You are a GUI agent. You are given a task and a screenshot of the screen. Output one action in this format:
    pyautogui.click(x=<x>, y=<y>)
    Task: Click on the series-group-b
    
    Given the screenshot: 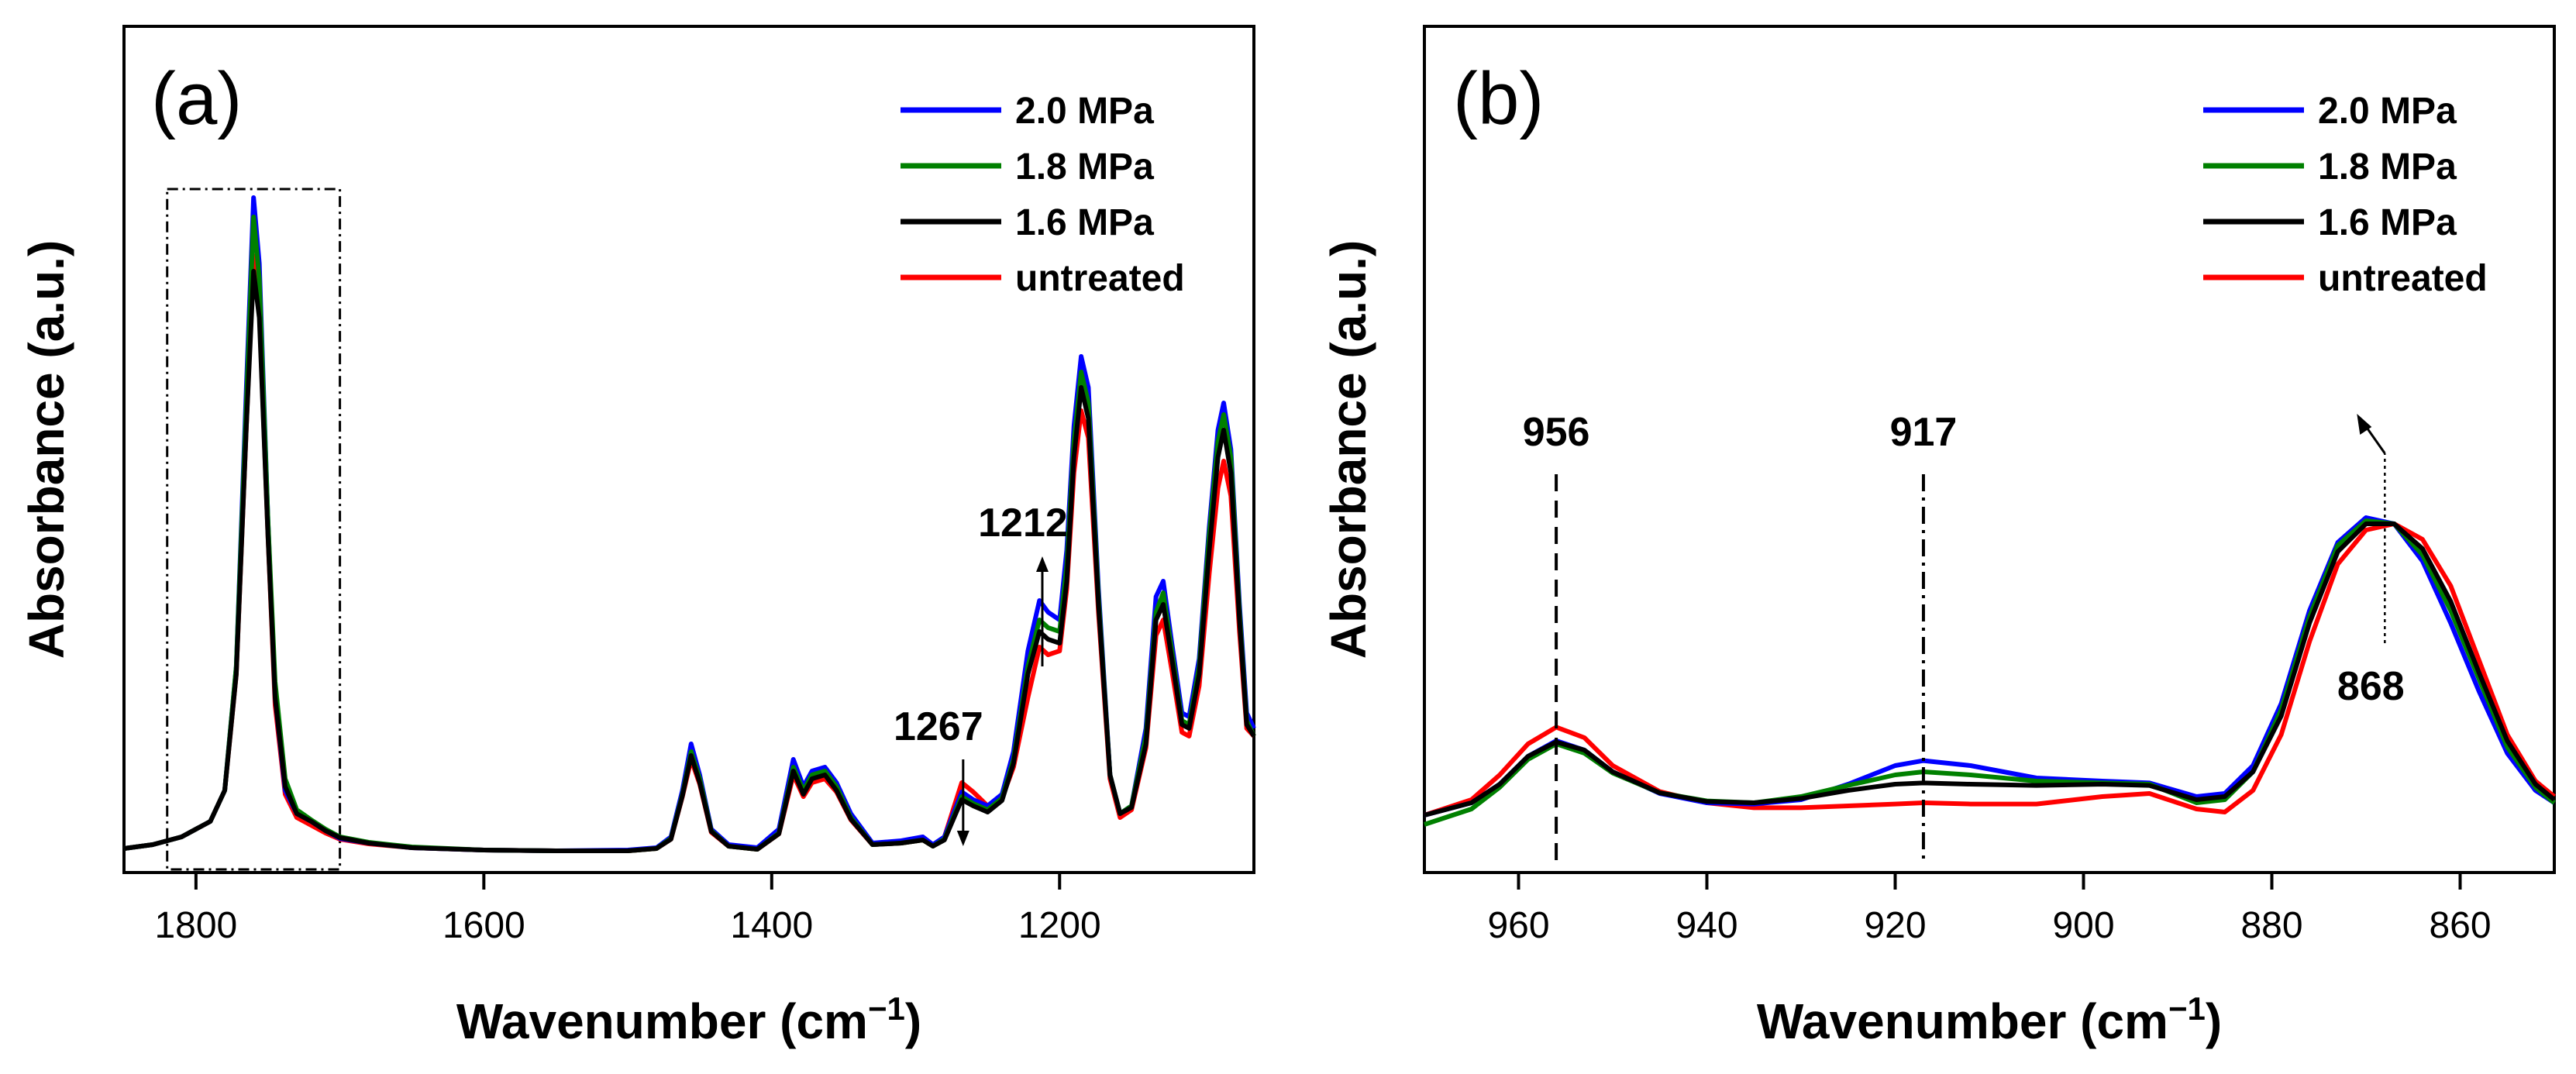 What is the action you would take?
    pyautogui.click(x=1990, y=671)
    